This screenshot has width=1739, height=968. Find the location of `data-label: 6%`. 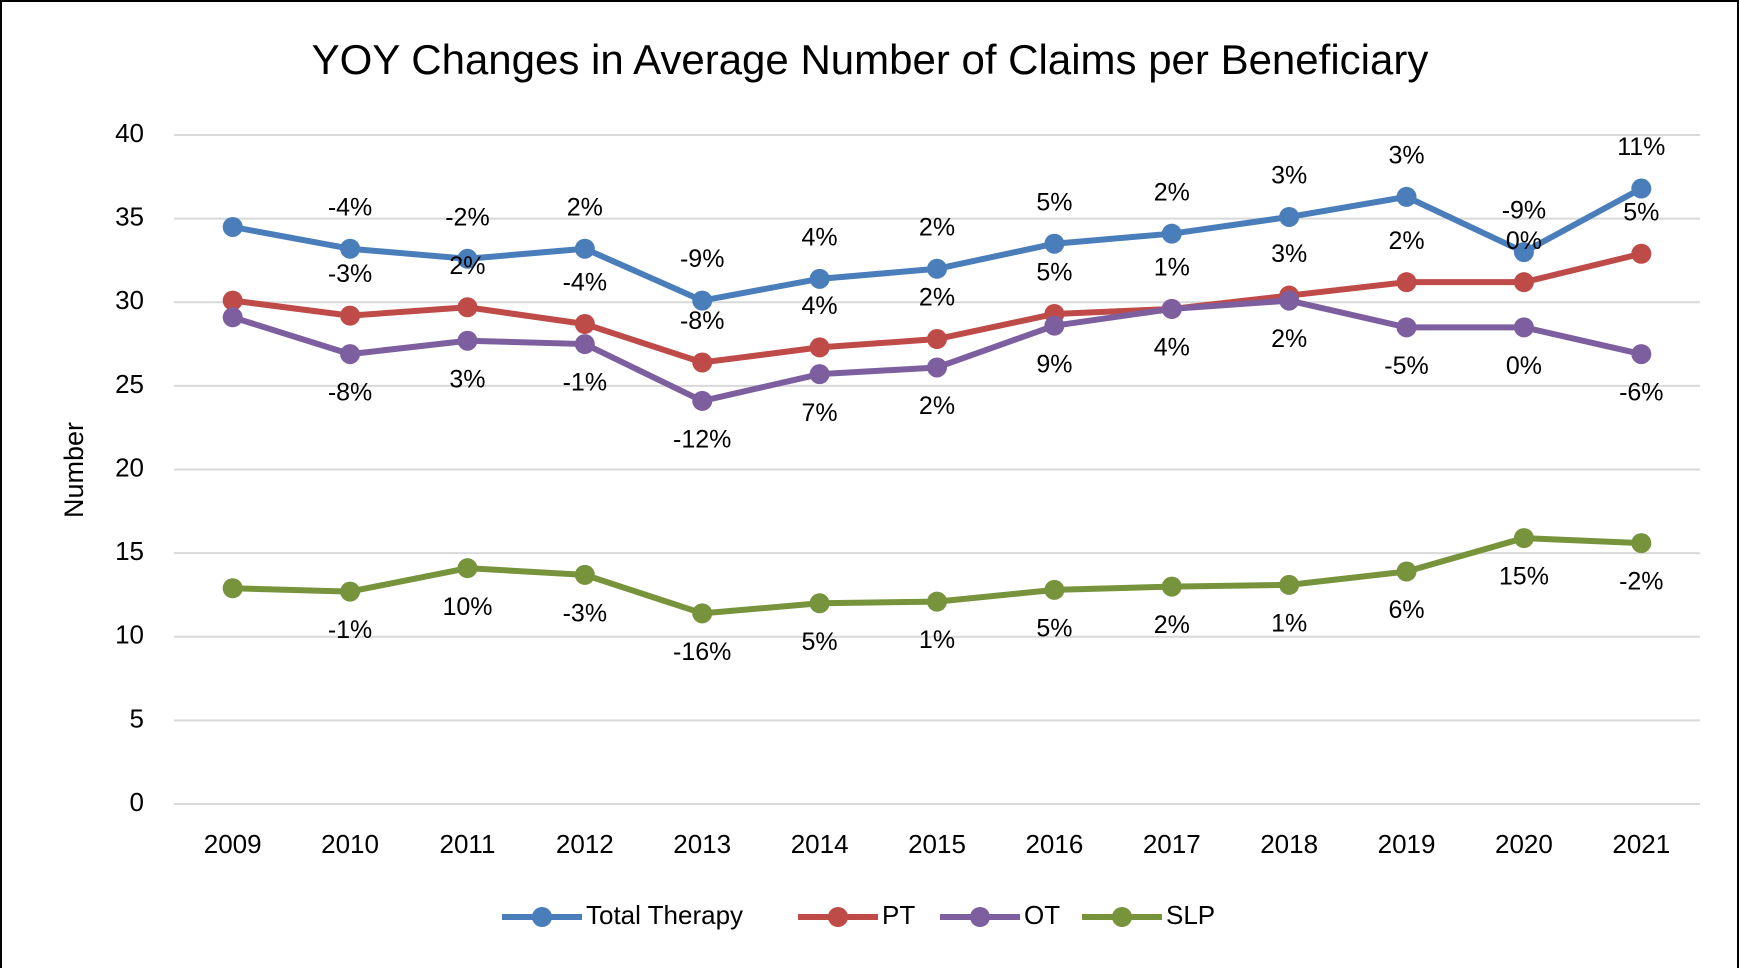

data-label: 6% is located at coordinates (1406, 610).